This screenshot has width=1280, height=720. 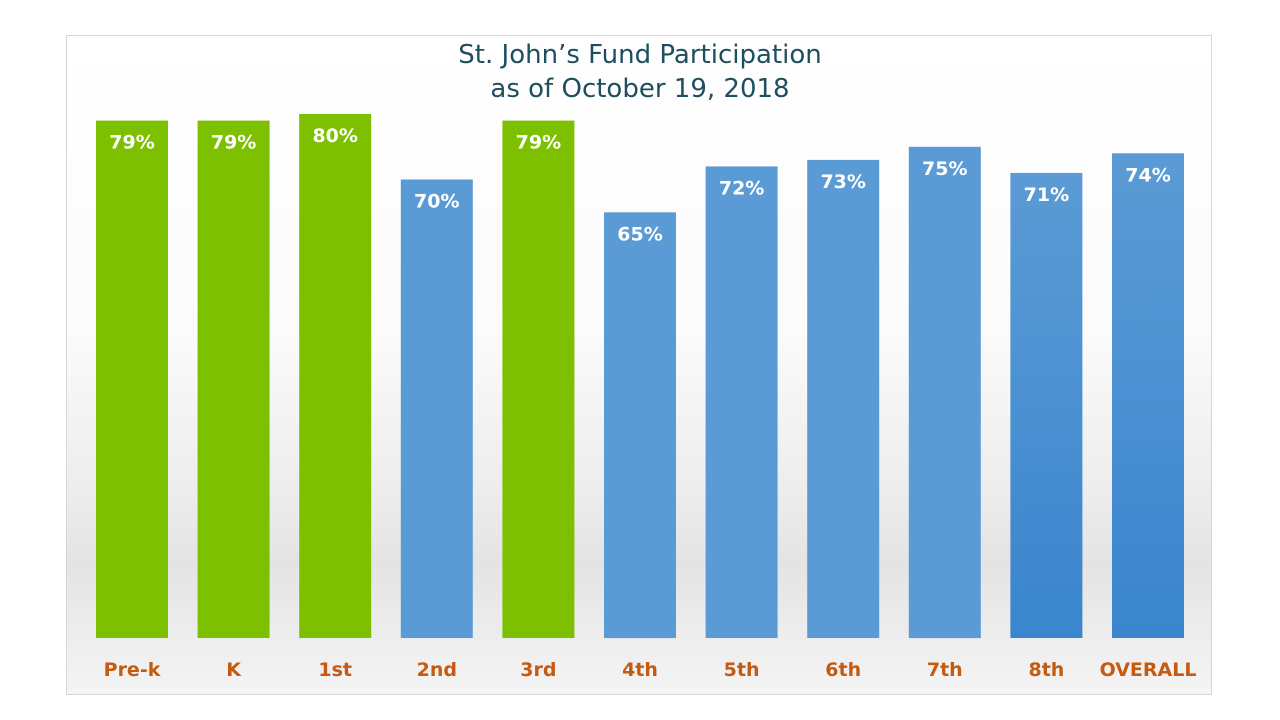 What do you see at coordinates (1046, 405) in the screenshot?
I see `bar-8th` at bounding box center [1046, 405].